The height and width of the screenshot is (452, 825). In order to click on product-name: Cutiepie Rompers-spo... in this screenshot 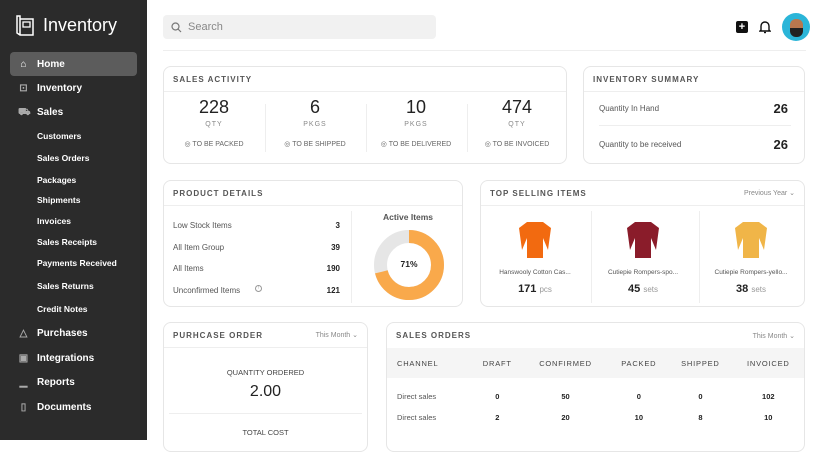, I will do `click(643, 272)`.